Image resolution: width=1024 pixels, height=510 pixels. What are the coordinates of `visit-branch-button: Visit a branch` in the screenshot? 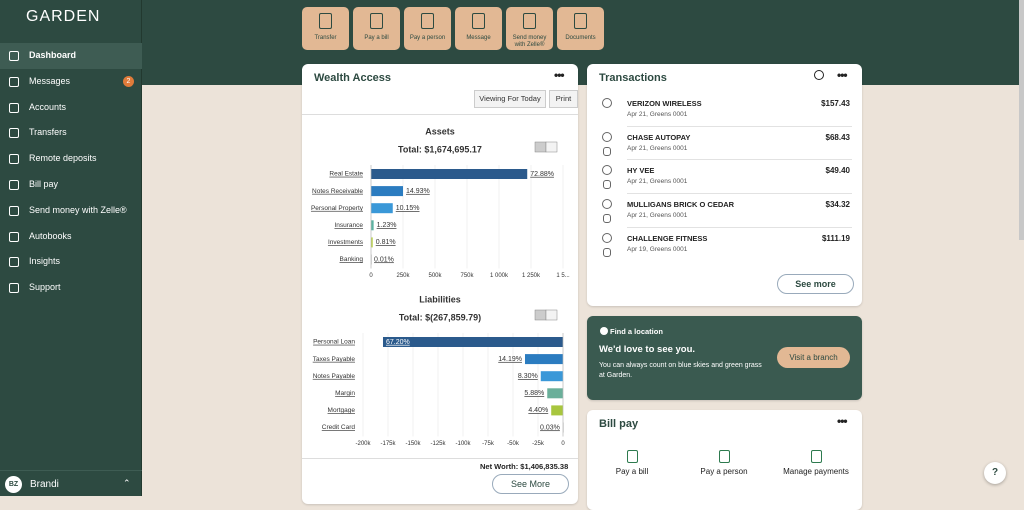 It's located at (813, 357).